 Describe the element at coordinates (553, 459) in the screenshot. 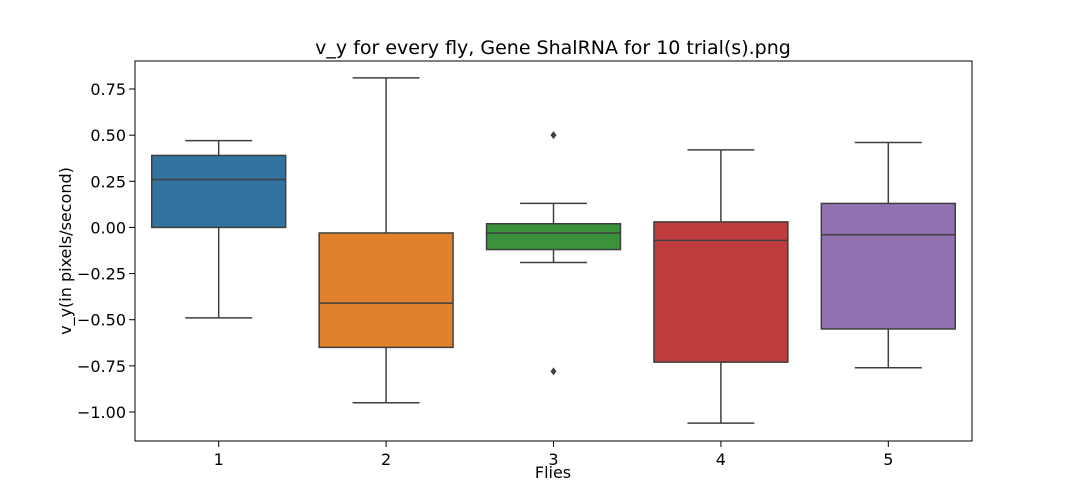

I see `x-tick-label: 3` at that location.